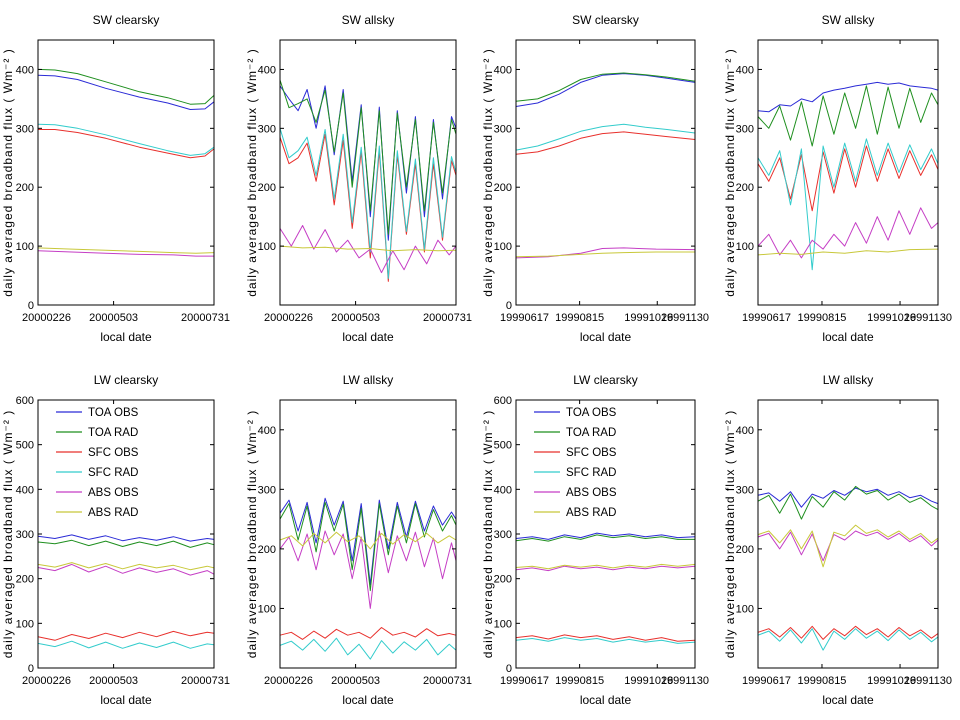 This screenshot has height=720, width=960. Describe the element at coordinates (848, 20) in the screenshot. I see `chart-title: SW allsky` at that location.